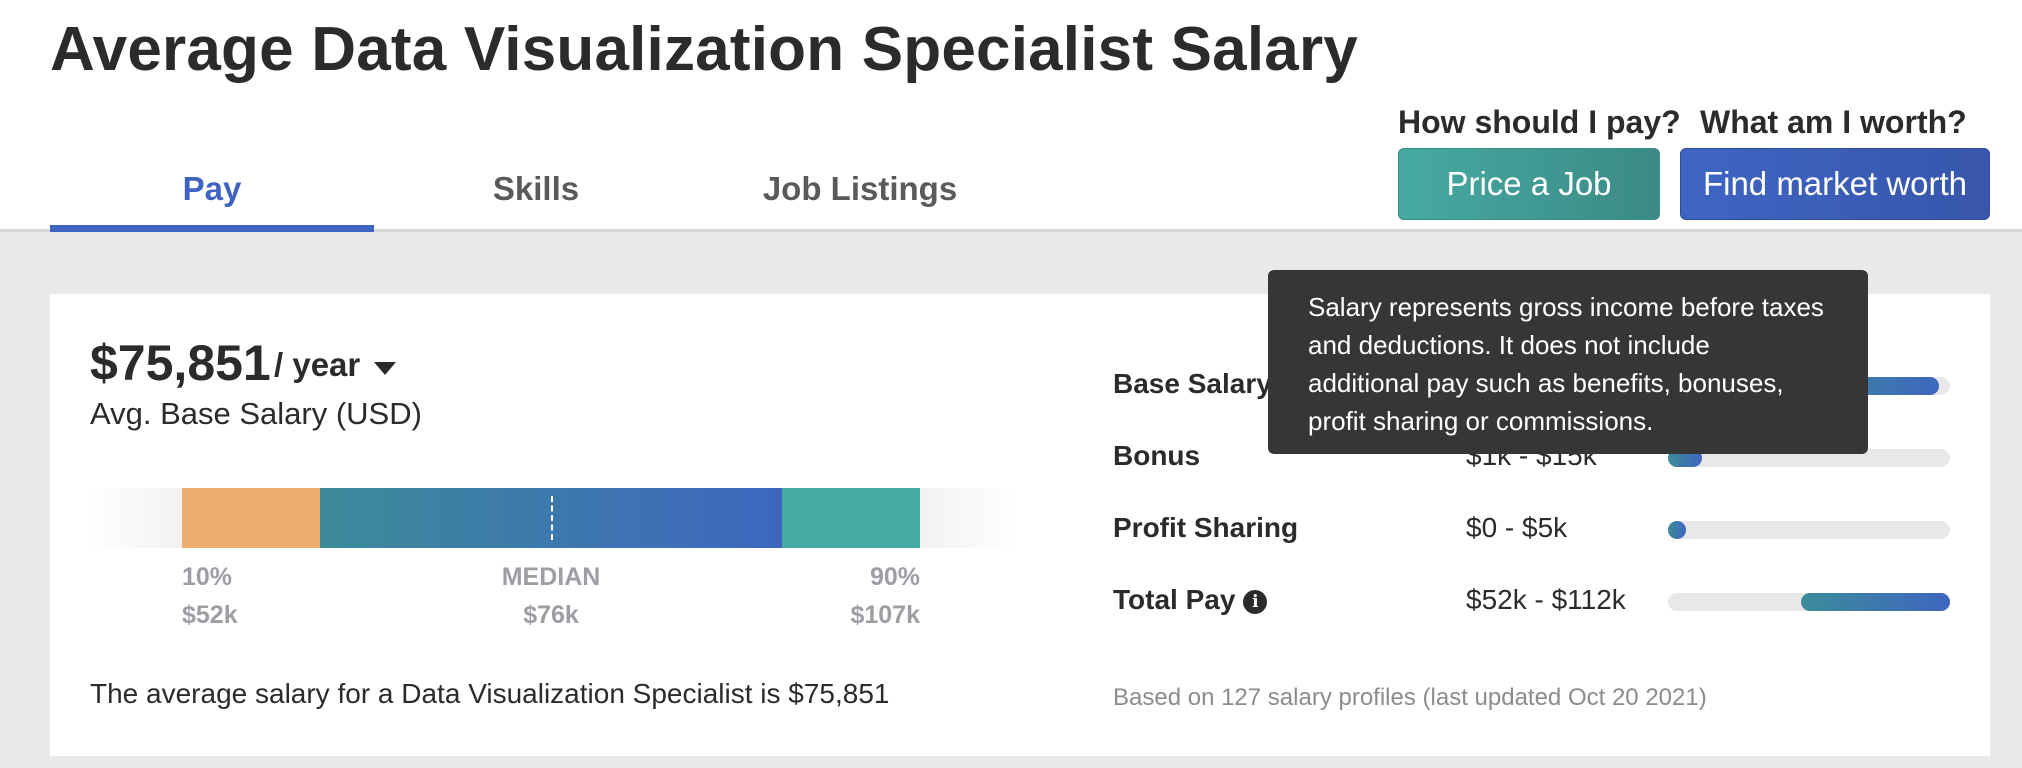 This screenshot has height=768, width=2022. What do you see at coordinates (1677, 530) in the screenshot?
I see `profit-sharing-bar-fill` at bounding box center [1677, 530].